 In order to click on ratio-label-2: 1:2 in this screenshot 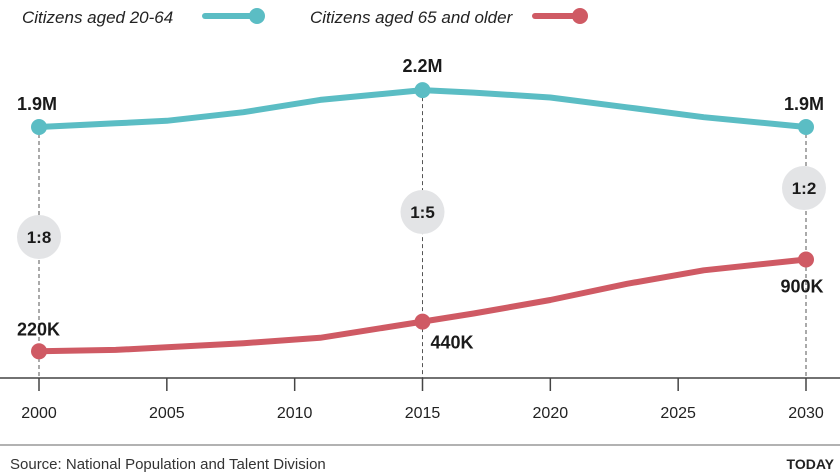, I will do `click(804, 188)`.